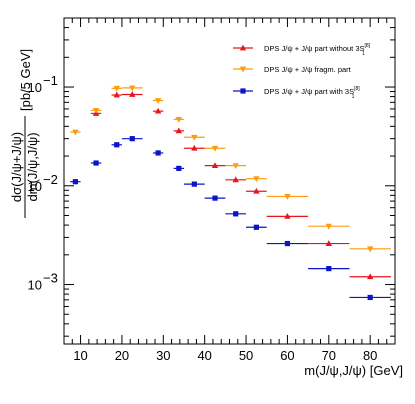 This screenshot has height=404, width=415. Describe the element at coordinates (370, 355) in the screenshot. I see `x-tick-label: 80` at that location.